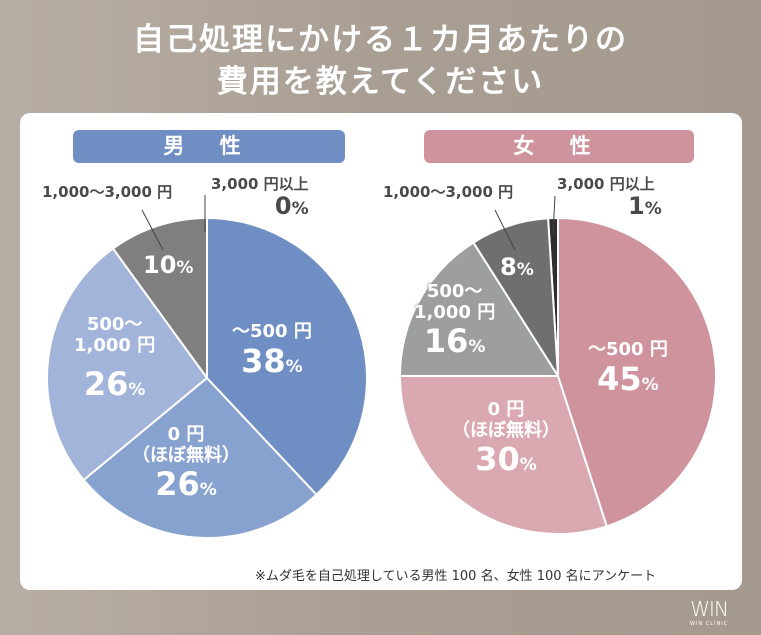  Describe the element at coordinates (260, 198) in the screenshot. I see `male-label-3000: 3,000 円以上 0%` at that location.